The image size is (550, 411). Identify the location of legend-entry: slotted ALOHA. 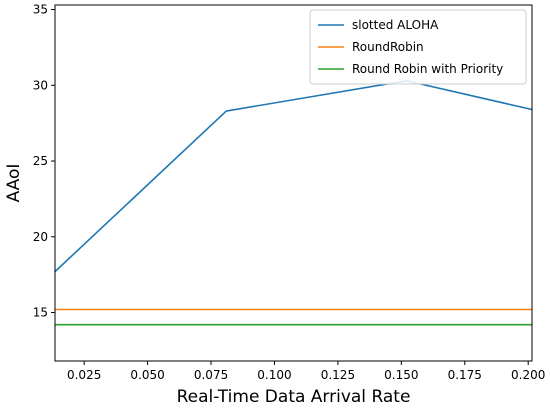
(395, 25).